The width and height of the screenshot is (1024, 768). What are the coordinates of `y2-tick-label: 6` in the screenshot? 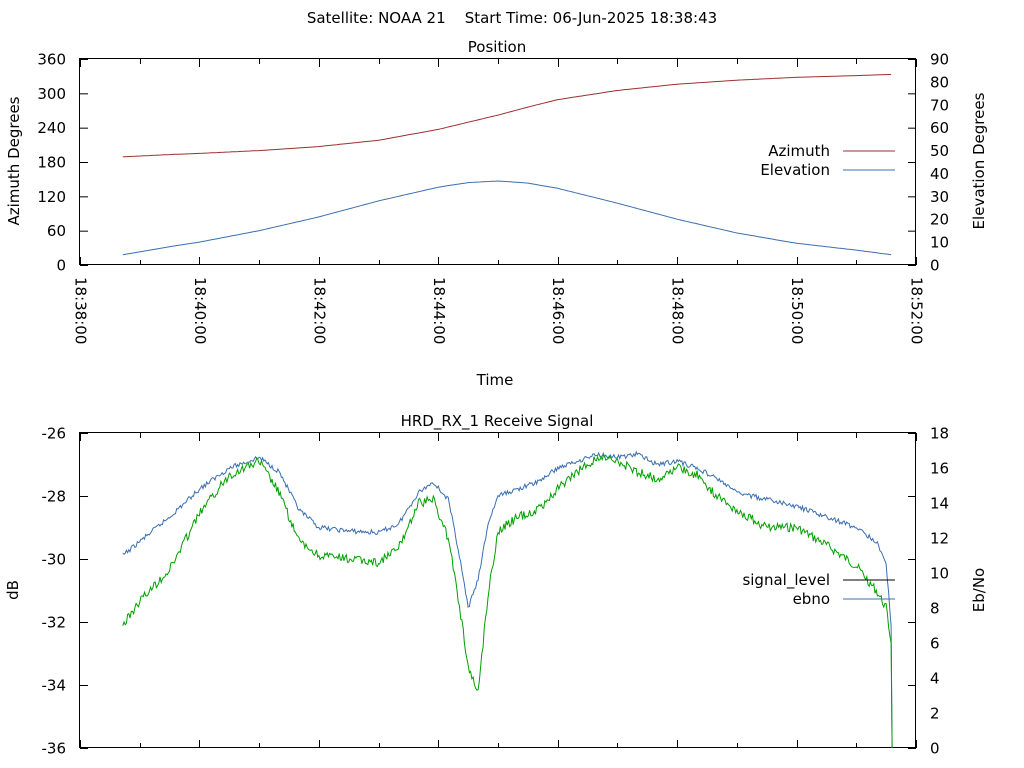 It's located at (935, 644).